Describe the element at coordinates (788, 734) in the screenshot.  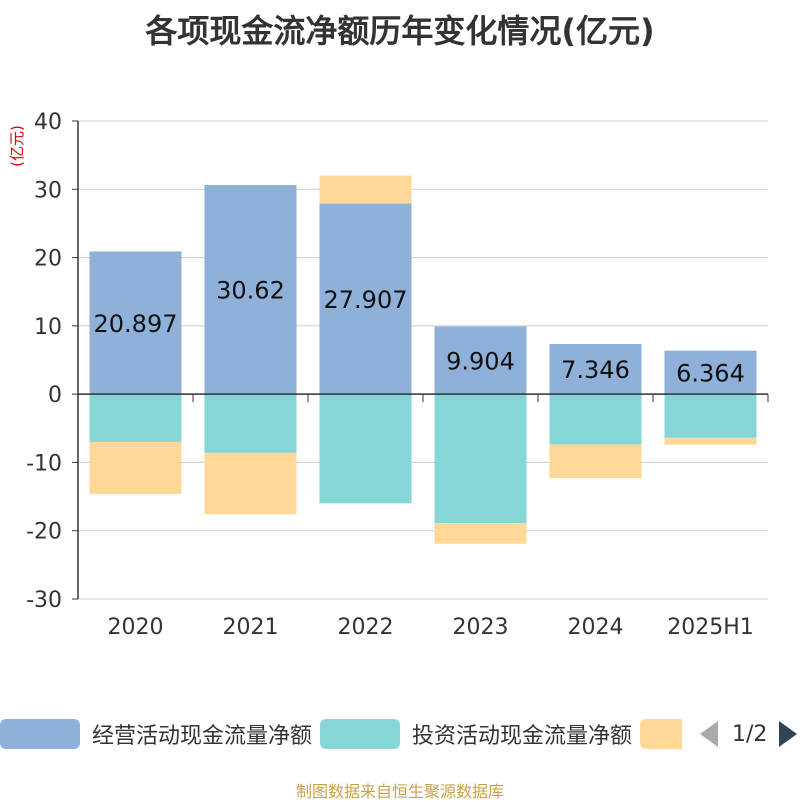
I see `legend-next-icon` at that location.